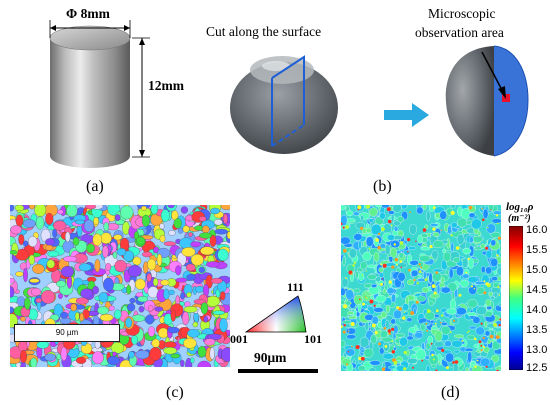 The height and width of the screenshot is (405, 550). I want to click on scalebar-label: 90μm, so click(270, 357).